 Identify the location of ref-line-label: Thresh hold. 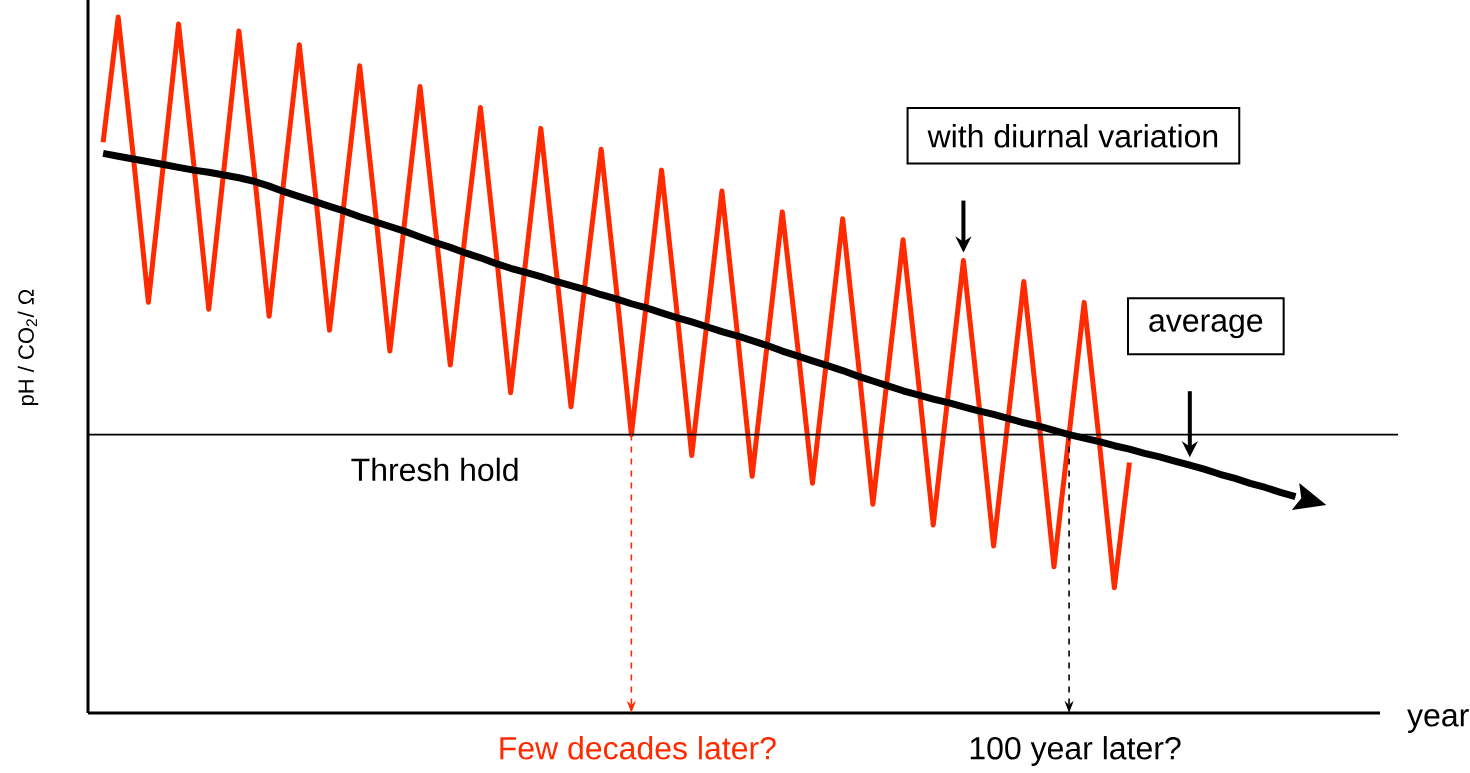
(434, 469).